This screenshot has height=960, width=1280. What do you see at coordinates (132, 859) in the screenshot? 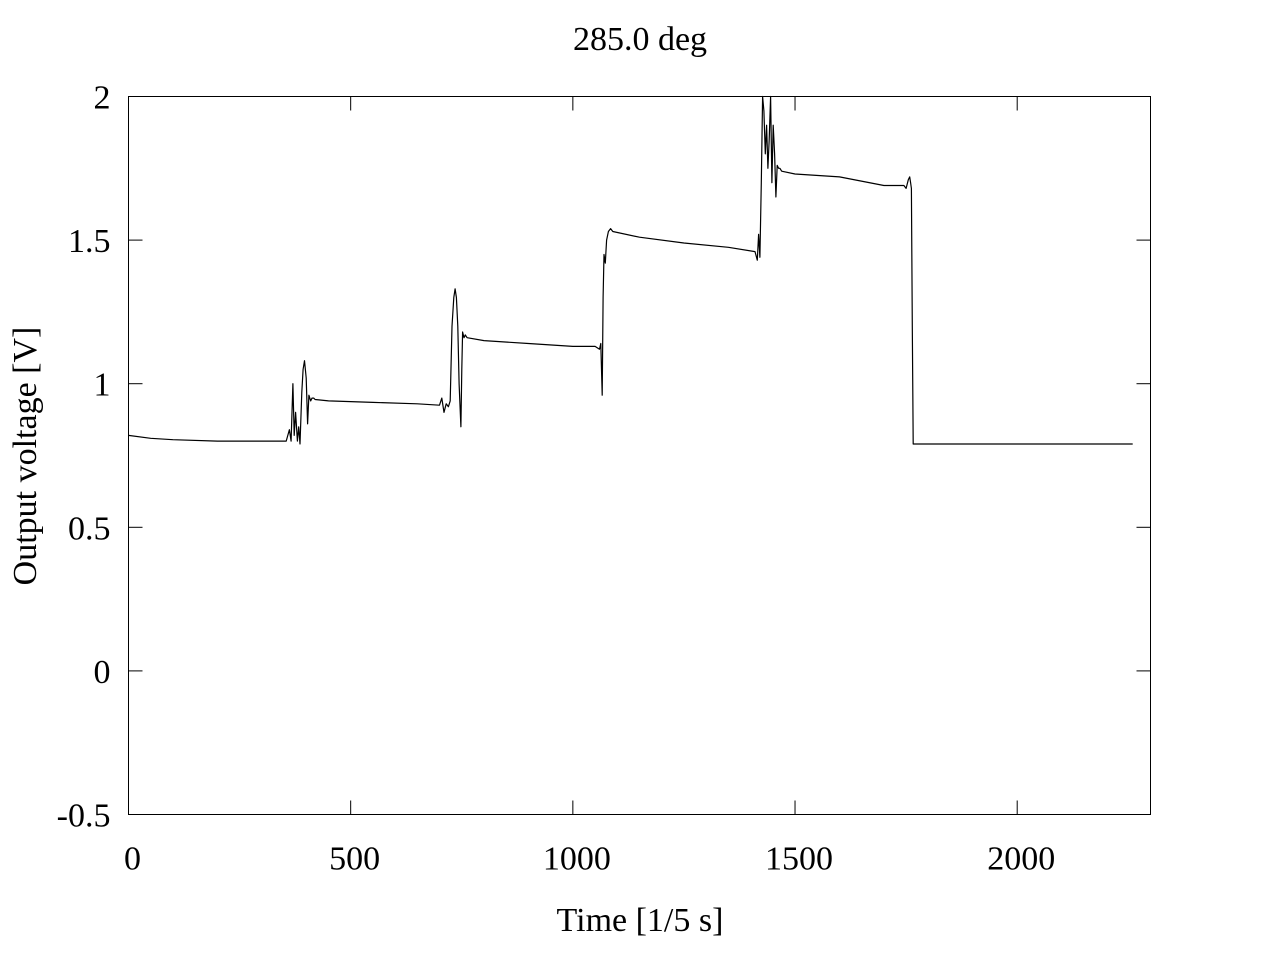
I see `x-tick-label: 0` at bounding box center [132, 859].